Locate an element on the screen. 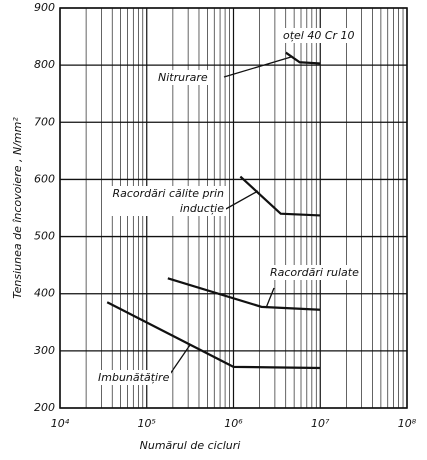 The image size is (427, 460). x-tick-label: 10⁴ is located at coordinates (60, 423).